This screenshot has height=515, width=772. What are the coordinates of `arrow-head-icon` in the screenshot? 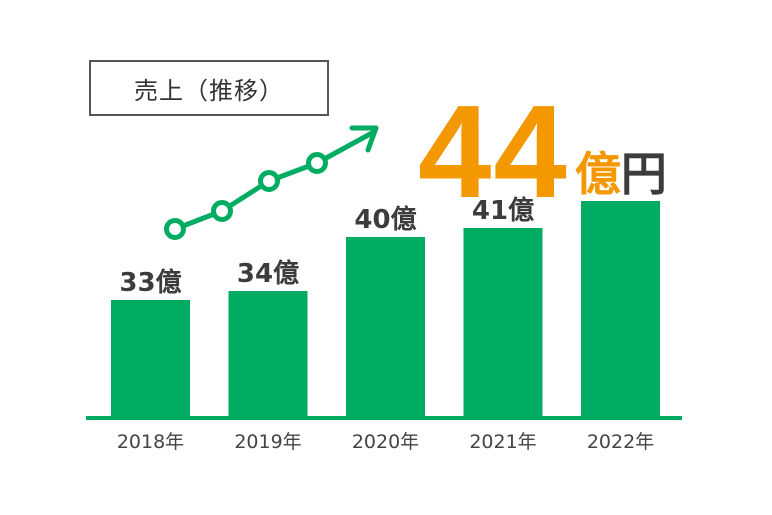 It's located at (364, 139).